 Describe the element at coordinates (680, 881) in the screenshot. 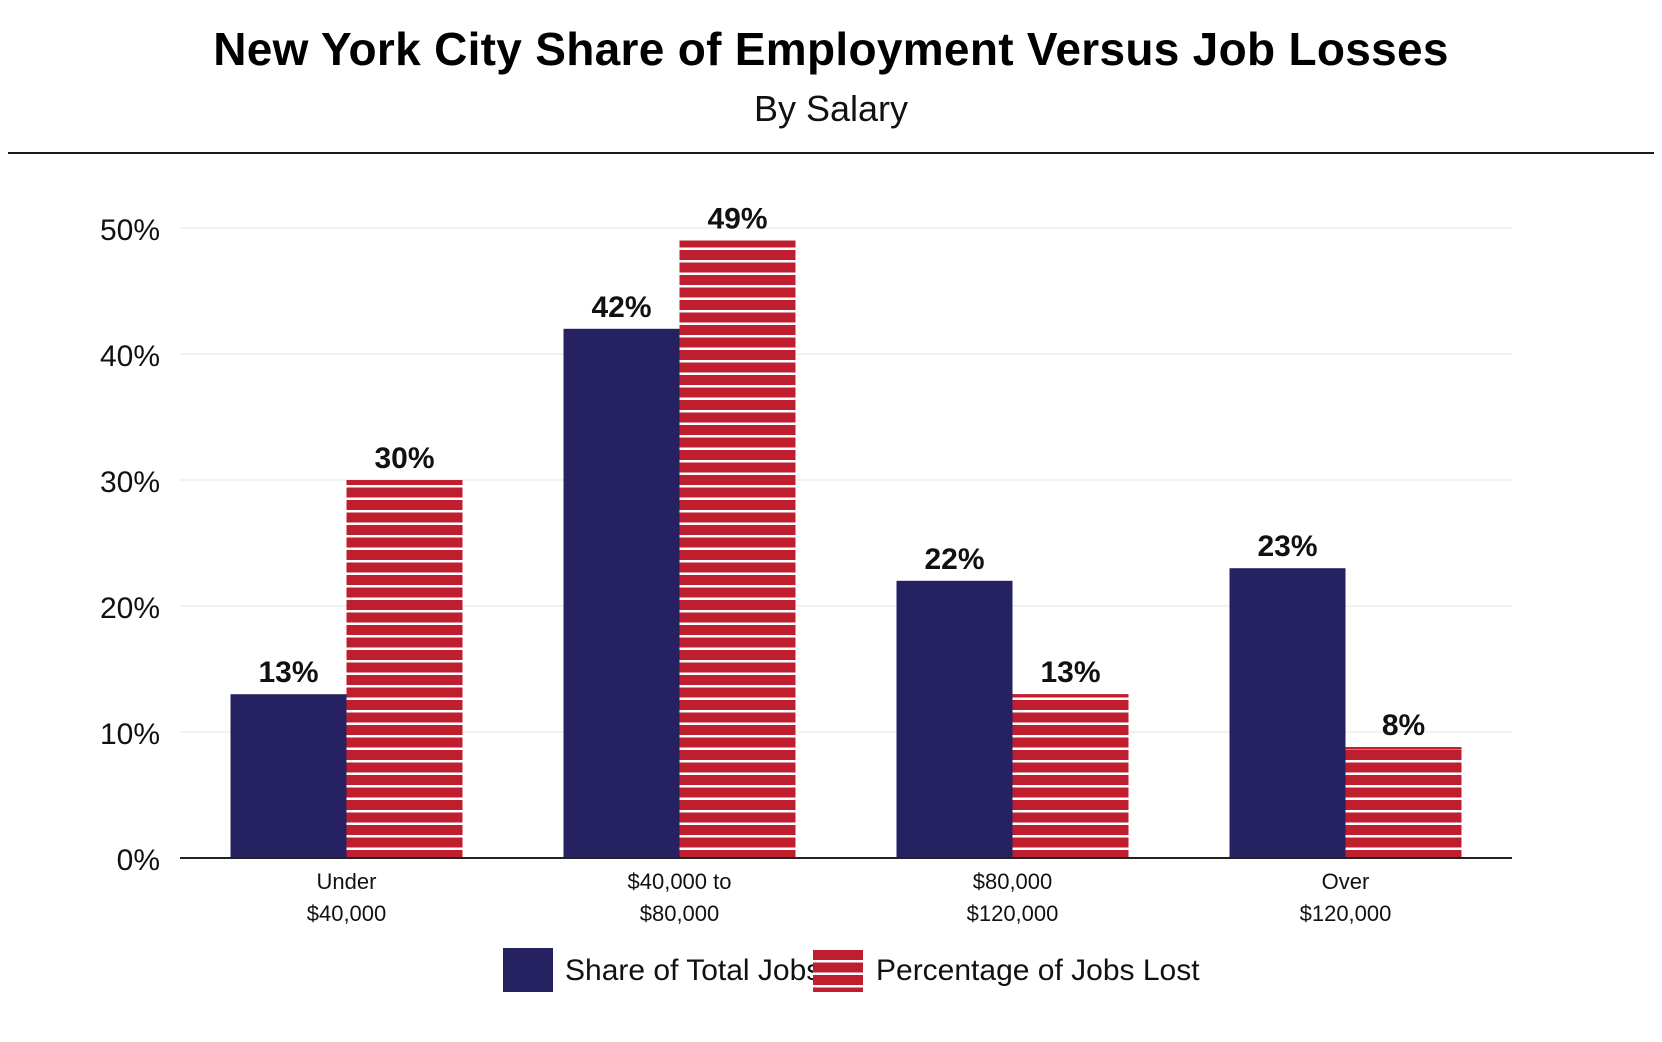

I see `x-tick-label: $40,000 to` at that location.